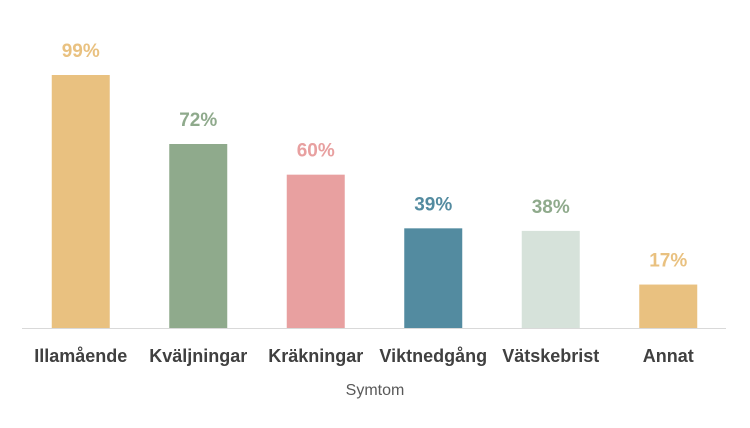  What do you see at coordinates (550, 356) in the screenshot?
I see `x-tick-label: Vätskebrist` at bounding box center [550, 356].